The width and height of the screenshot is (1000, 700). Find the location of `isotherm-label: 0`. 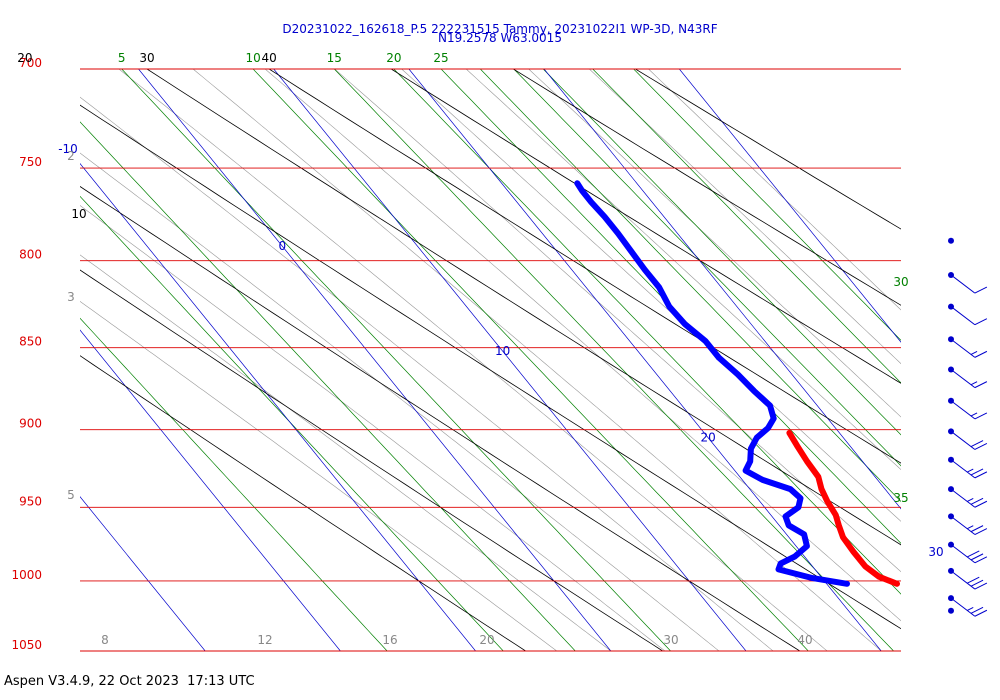

isotherm-label: 0 is located at coordinates (283, 246).